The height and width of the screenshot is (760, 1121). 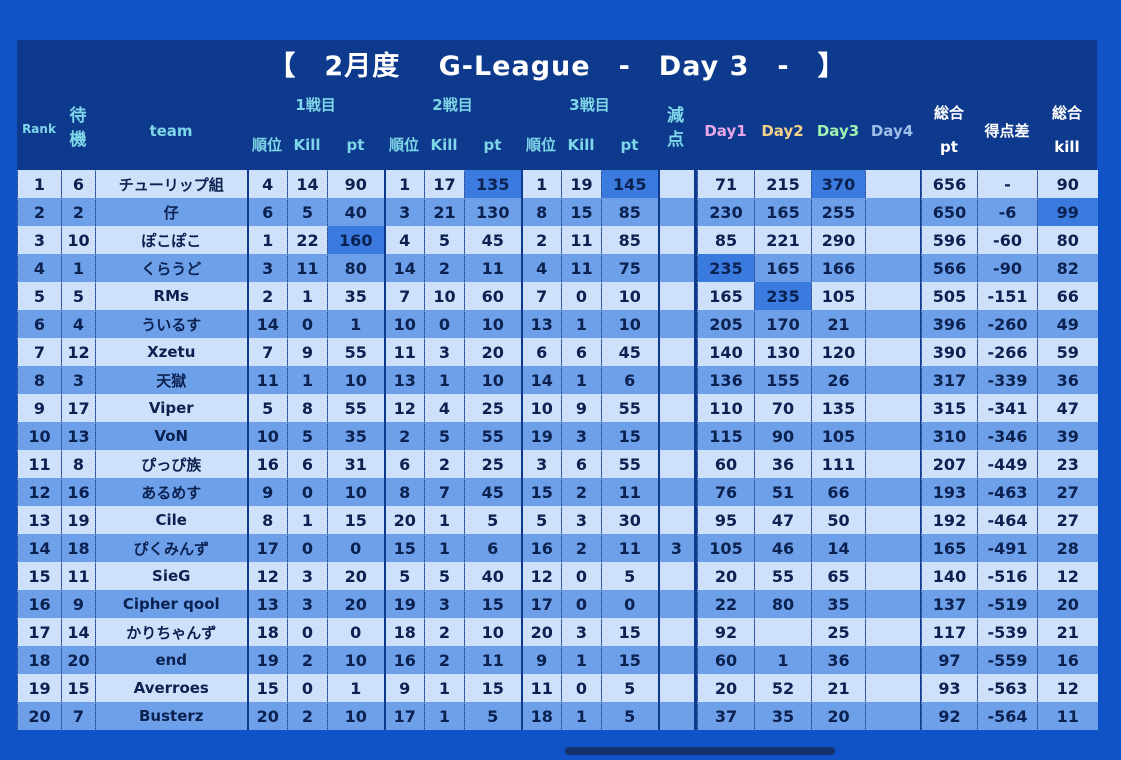 What do you see at coordinates (493, 660) in the screenshot?
I see `cell-r2-pt: 11` at bounding box center [493, 660].